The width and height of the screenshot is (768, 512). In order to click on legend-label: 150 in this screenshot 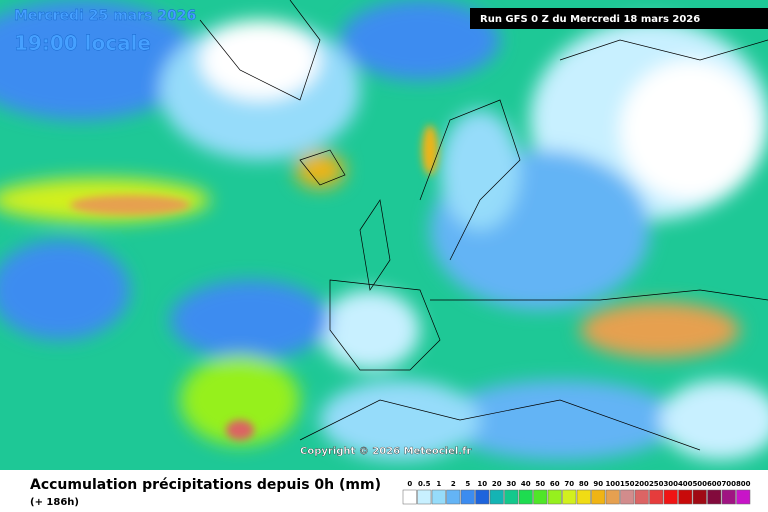, I will do `click(627, 484)`.